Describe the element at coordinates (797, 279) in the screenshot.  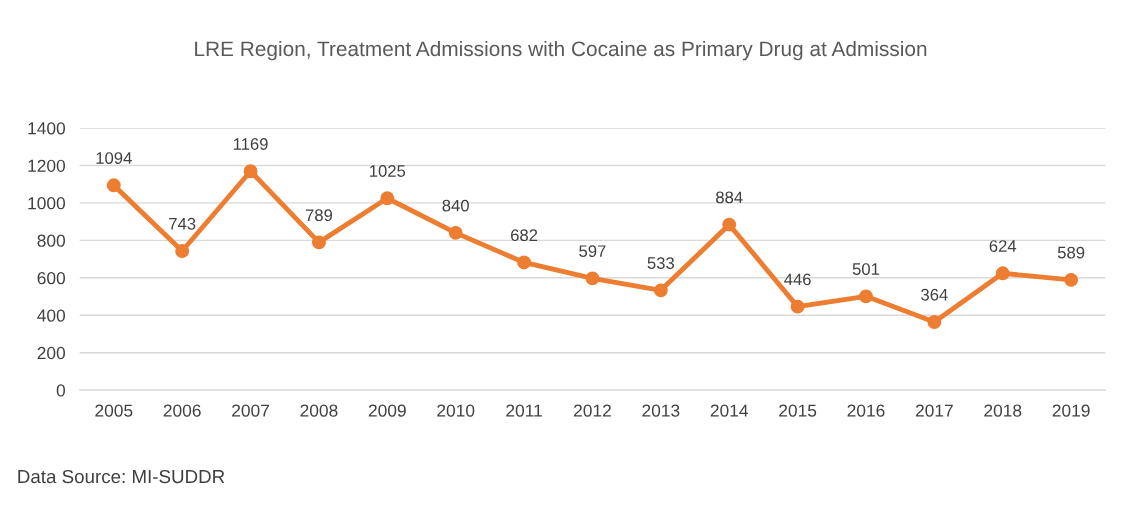
I see `data-label: 446` at that location.